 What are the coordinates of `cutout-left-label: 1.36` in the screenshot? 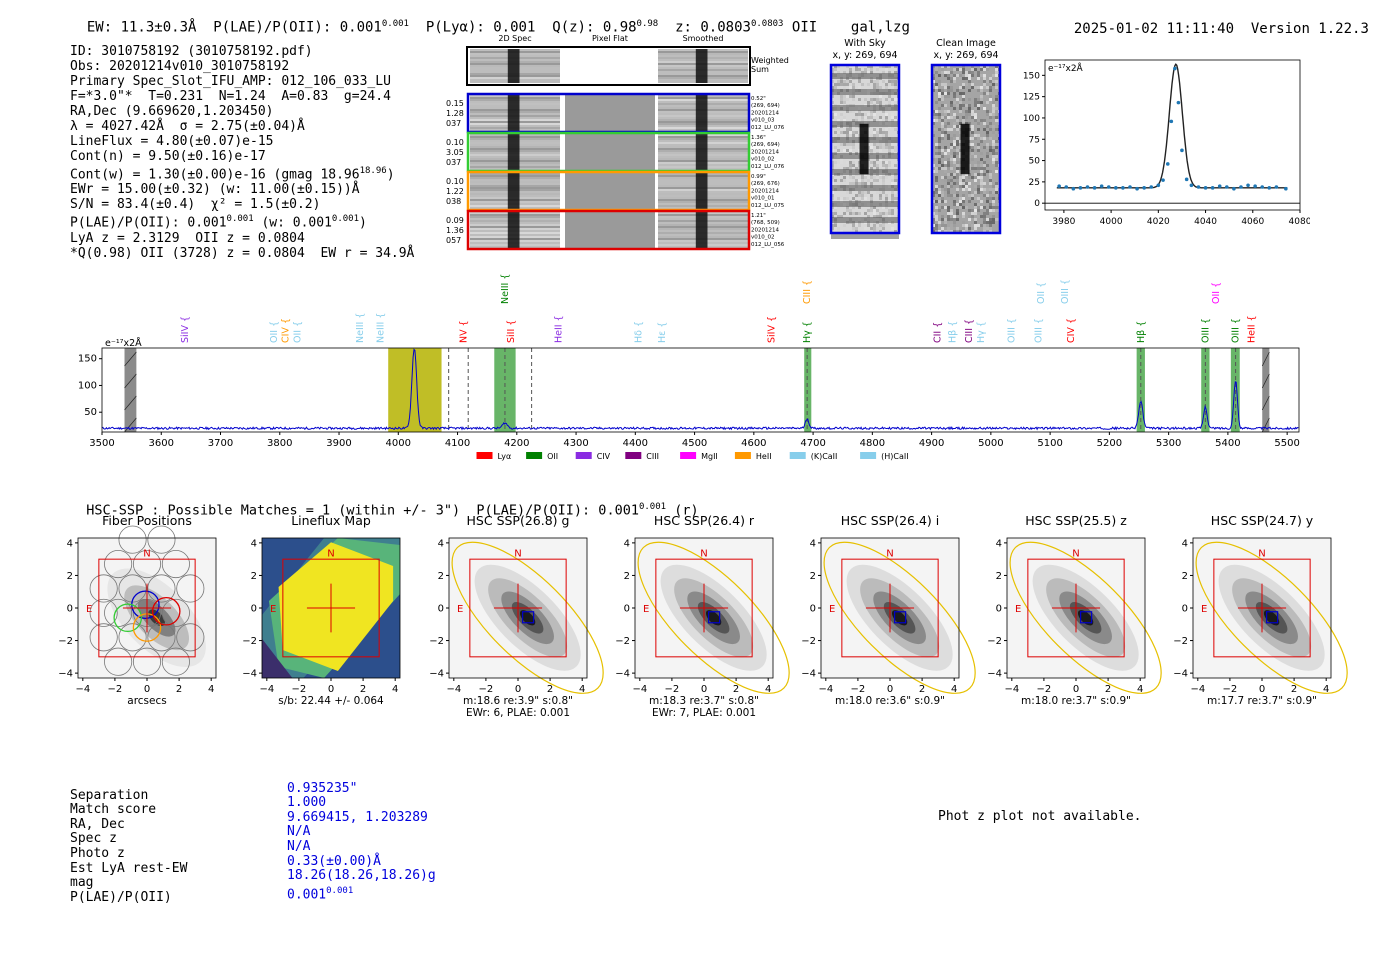 It's located at (455, 230).